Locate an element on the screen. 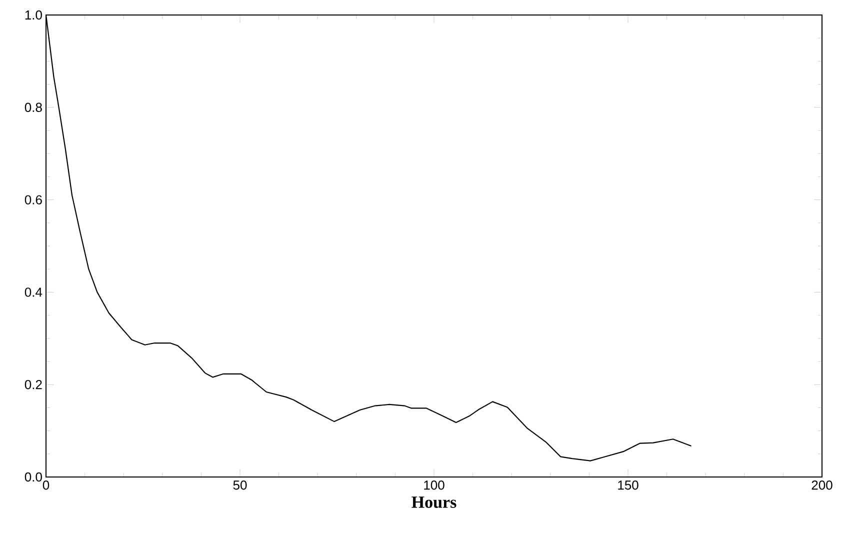  y-tick-label: 0.0 is located at coordinates (33, 477).